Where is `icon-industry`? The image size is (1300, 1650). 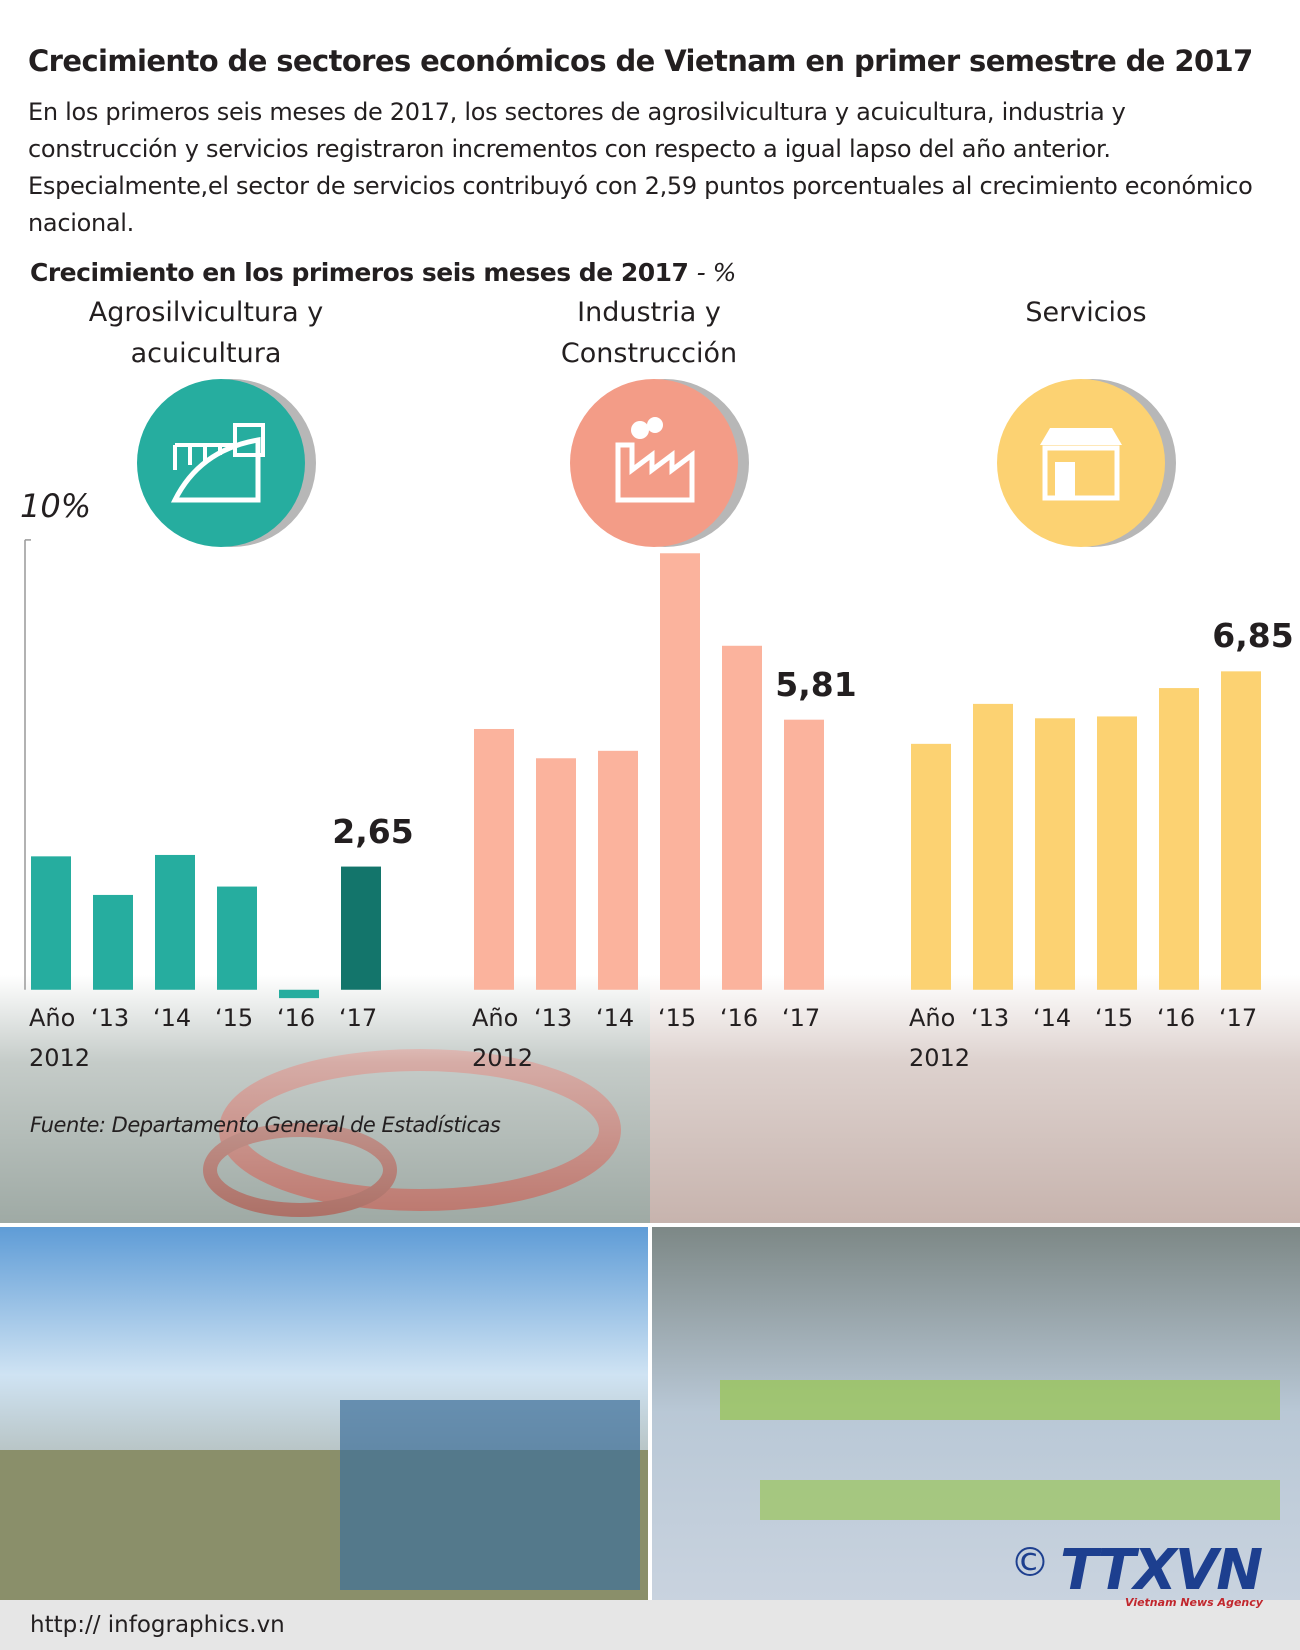 icon-industry is located at coordinates (659, 463).